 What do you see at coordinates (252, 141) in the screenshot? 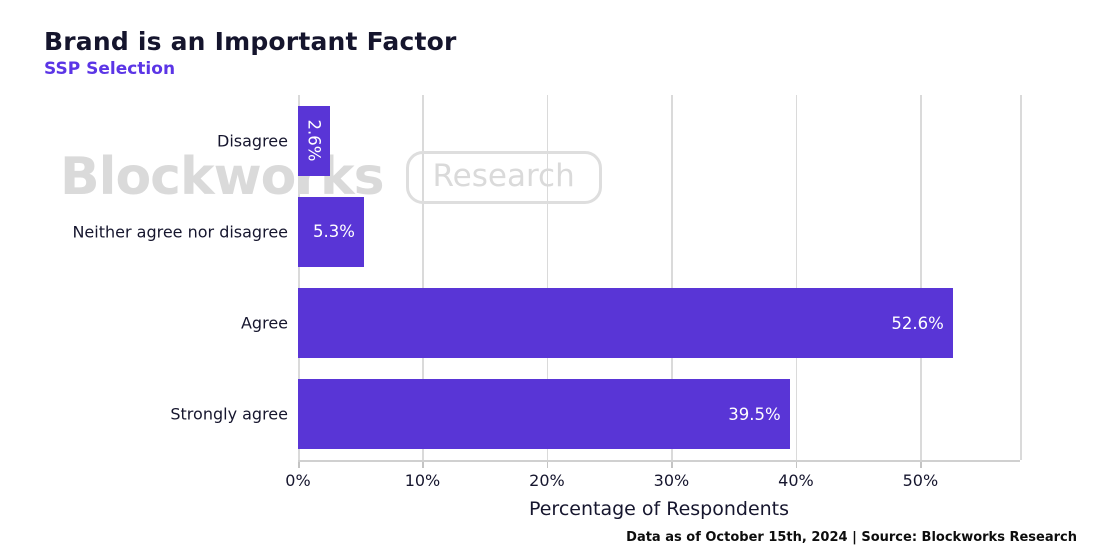
I see `category-label: Disagree` at bounding box center [252, 141].